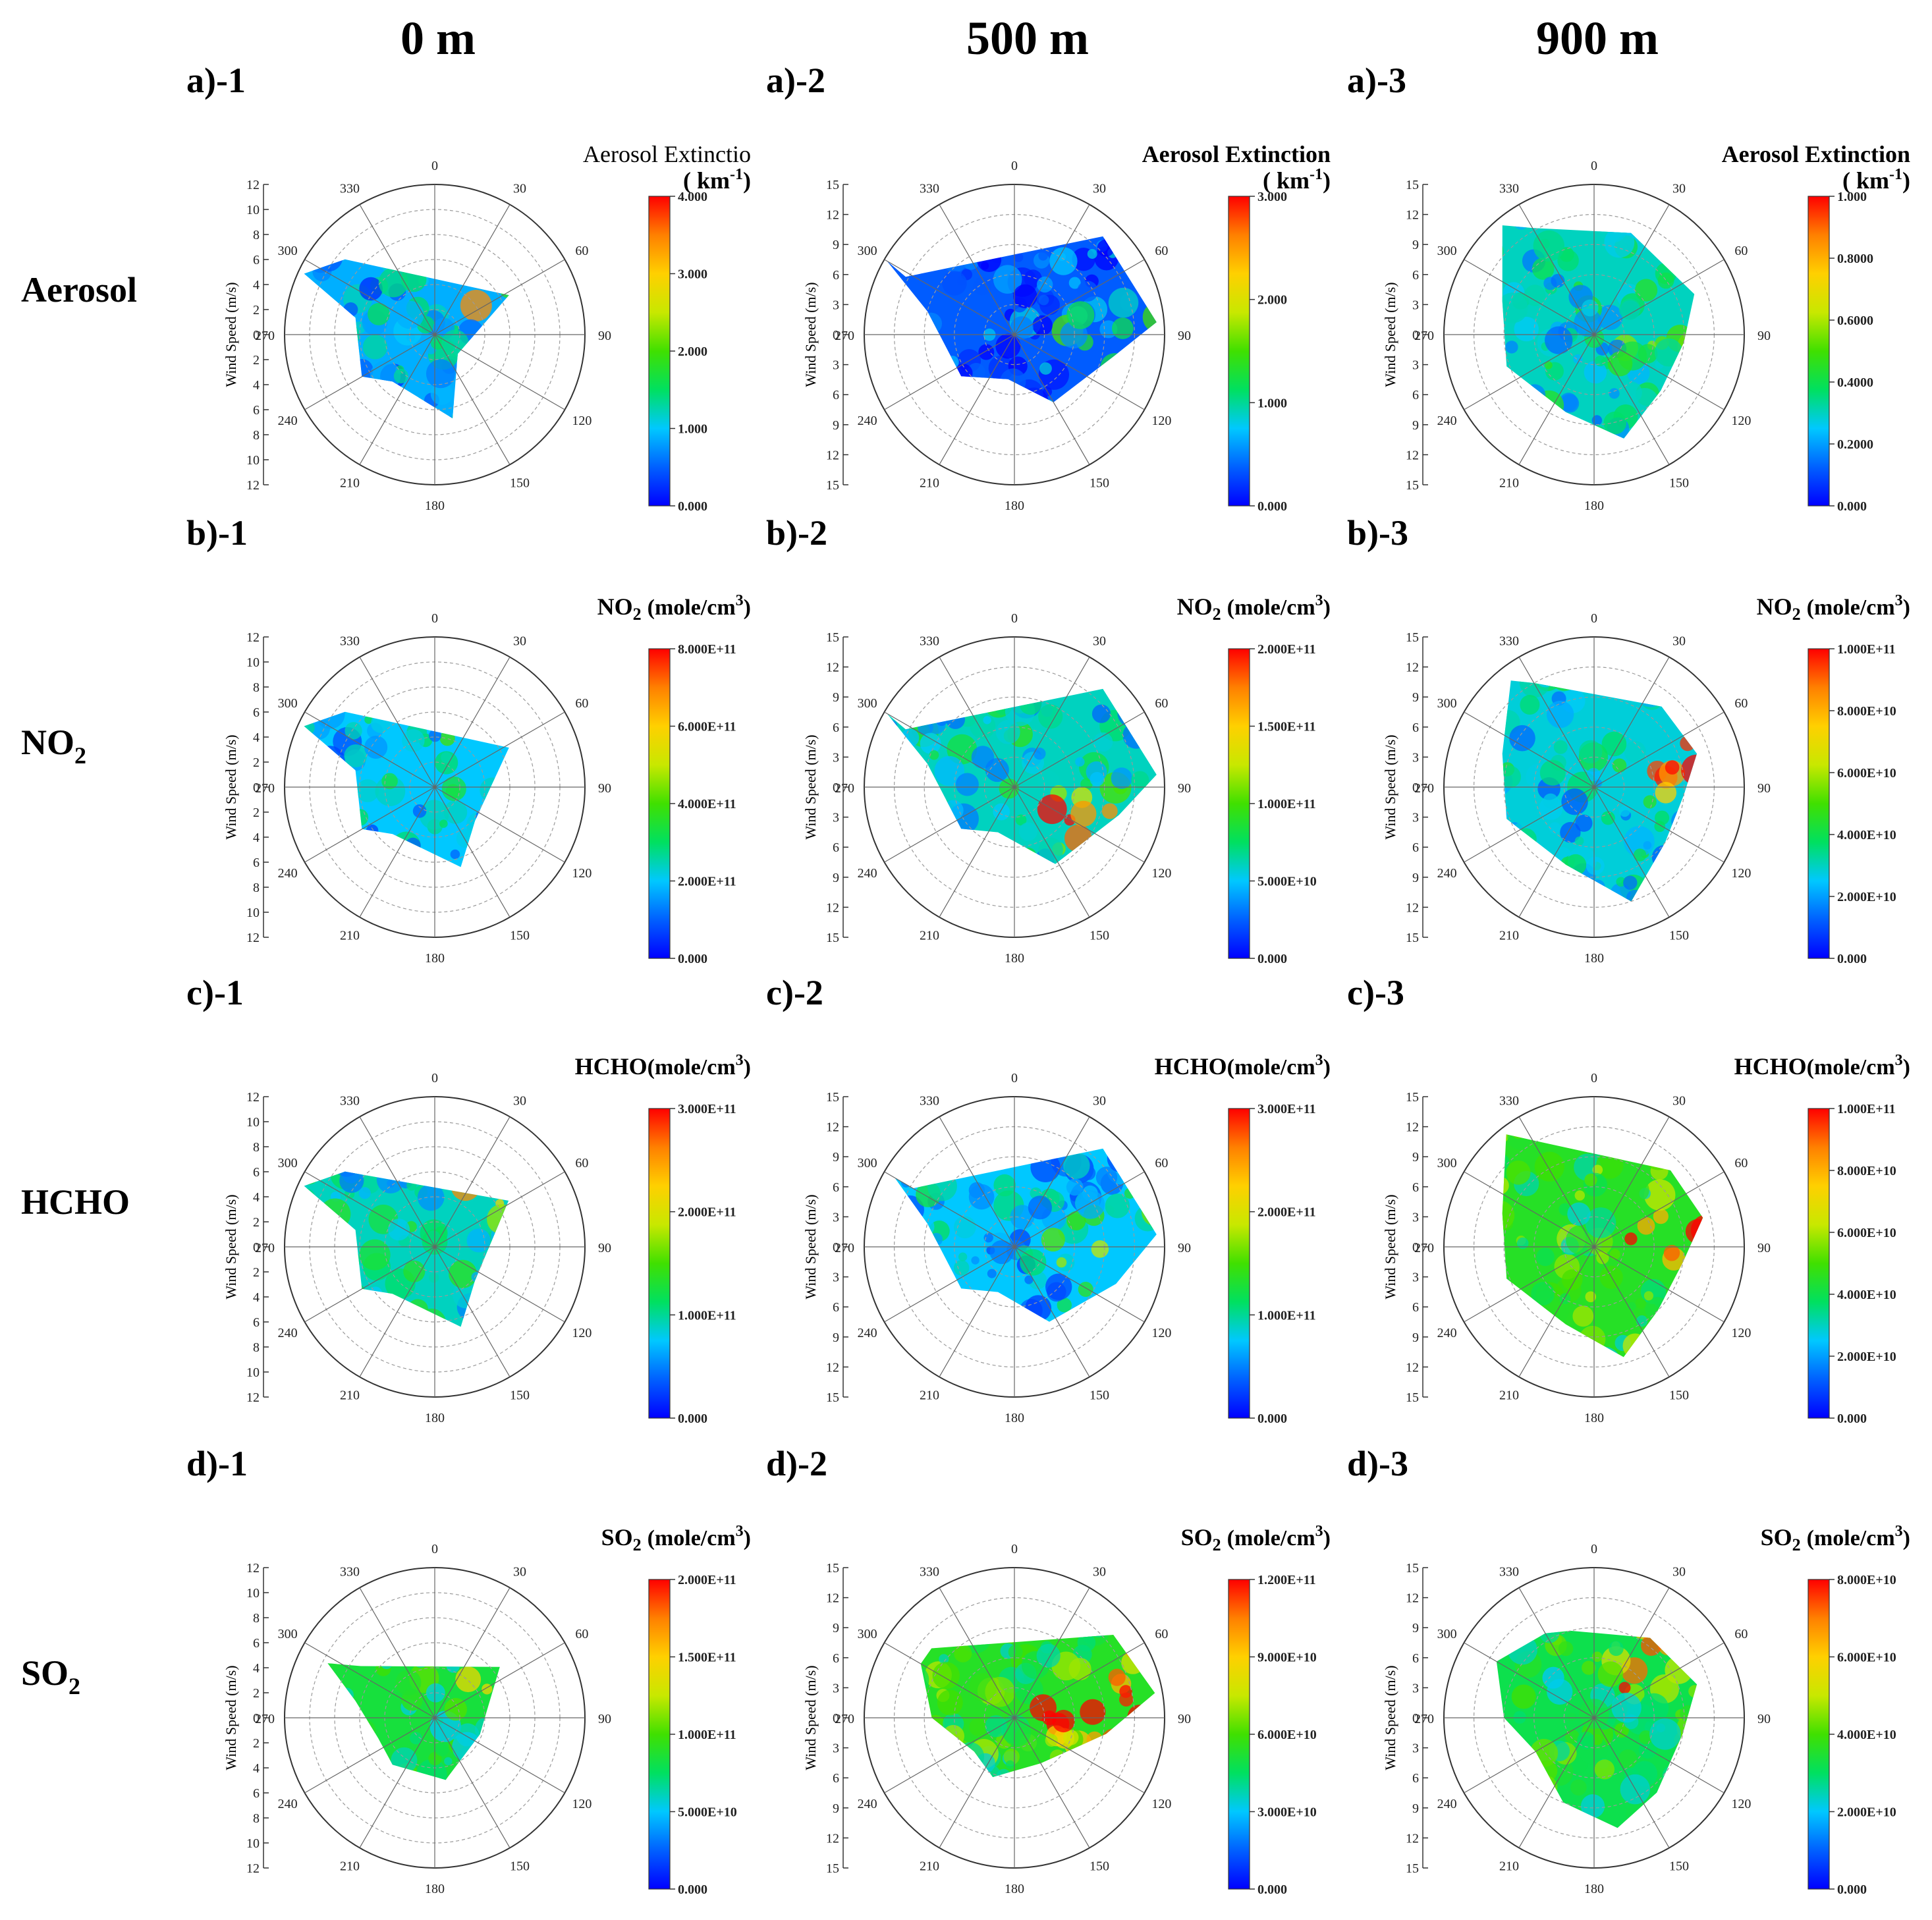 The height and width of the screenshot is (1920, 1932). I want to click on colorbar-tick: 1.000, so click(692, 430).